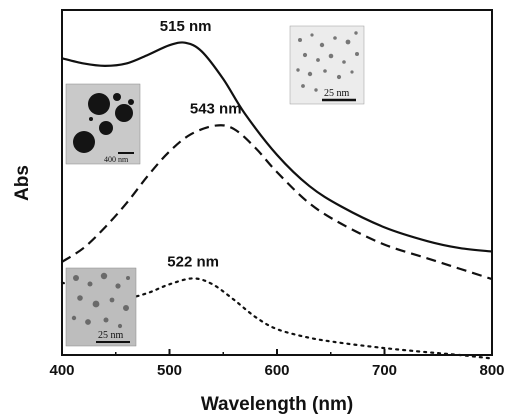 This screenshot has height=418, width=510. I want to click on tem-inset-bottom-left: 25 nm, so click(101, 307).